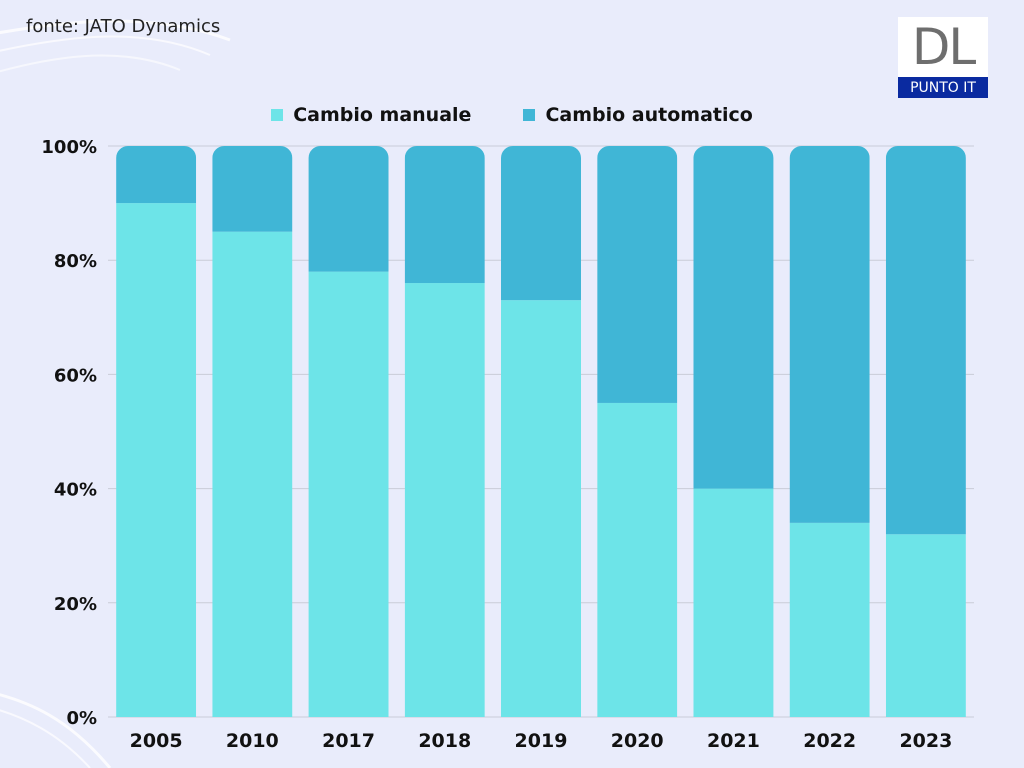 The height and width of the screenshot is (768, 1024). Describe the element at coordinates (512, 115) in the screenshot. I see `chart-legend: Cambio manuale Cambio automatico` at that location.